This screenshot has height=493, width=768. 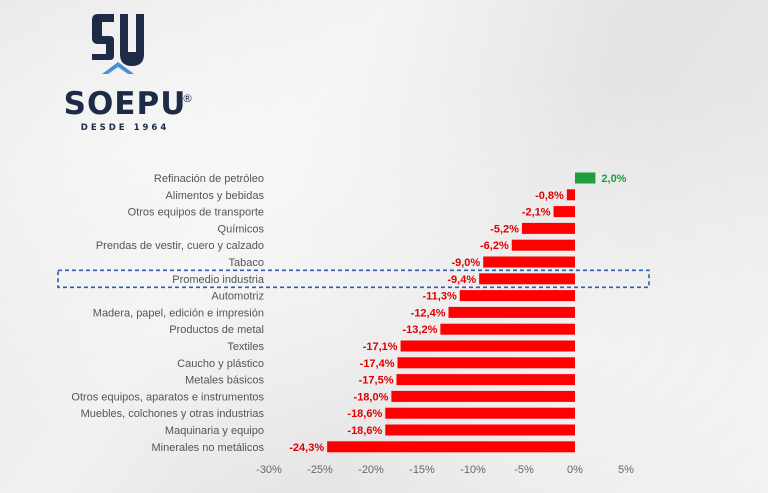 What do you see at coordinates (371, 470) in the screenshot?
I see `x-tick-label: -20%` at bounding box center [371, 470].